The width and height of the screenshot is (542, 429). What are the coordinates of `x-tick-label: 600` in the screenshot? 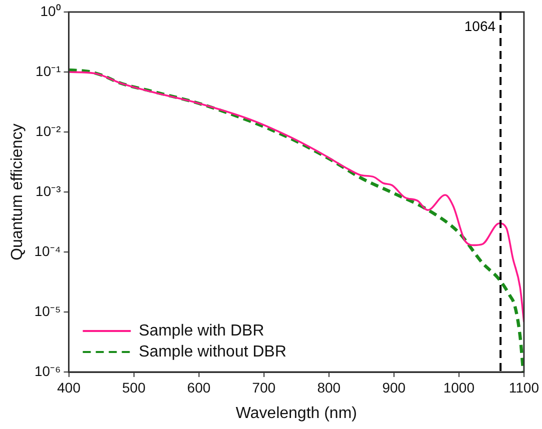 It's located at (199, 387).